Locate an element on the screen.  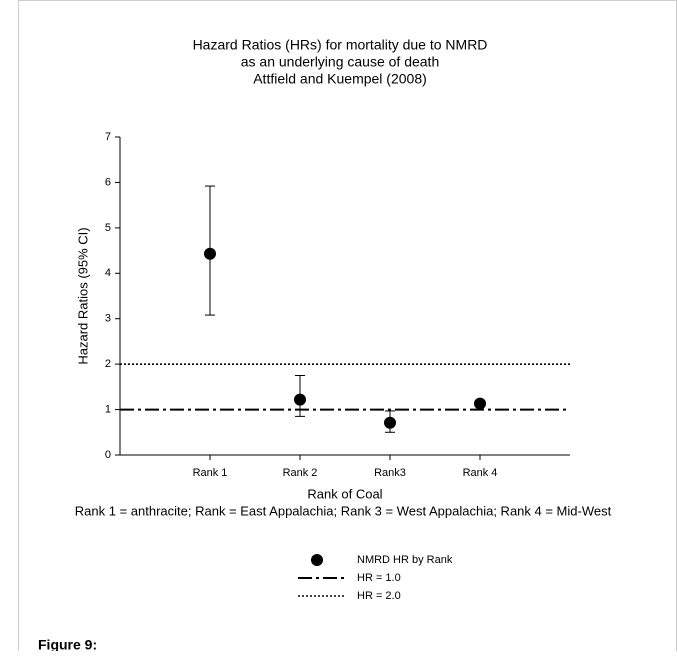
figure-caption: Figure 9: is located at coordinates (67, 644).